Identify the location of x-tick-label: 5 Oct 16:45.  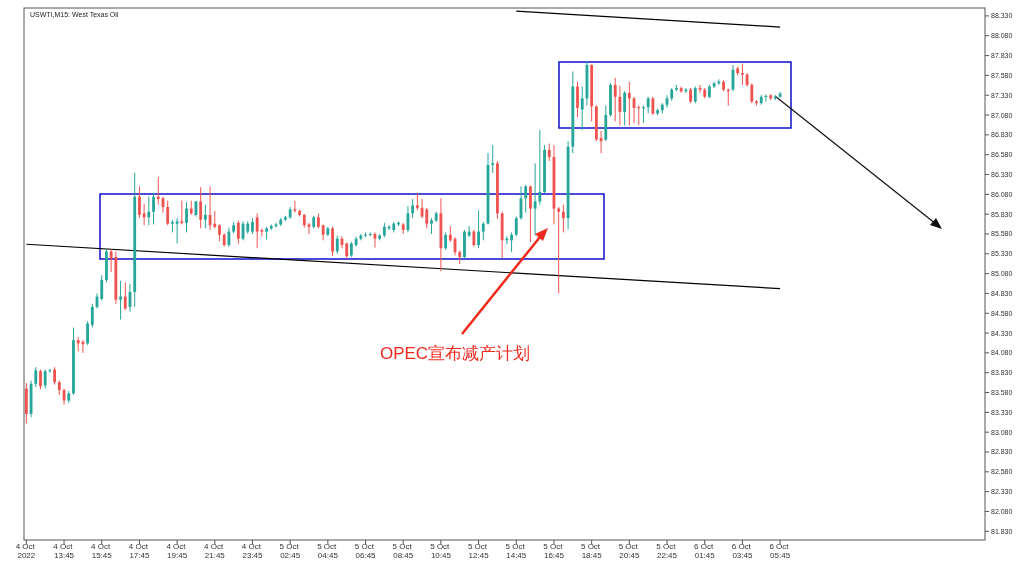
(554, 551).